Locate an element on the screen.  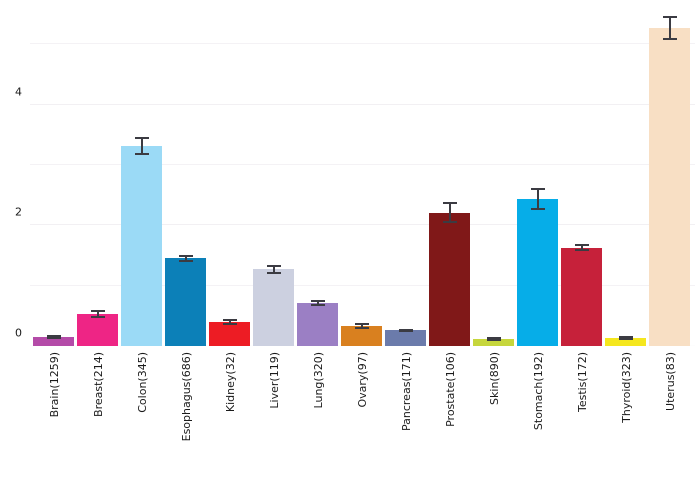
x-tick-label: Pancreas(171) is located at coordinates (406, 391).